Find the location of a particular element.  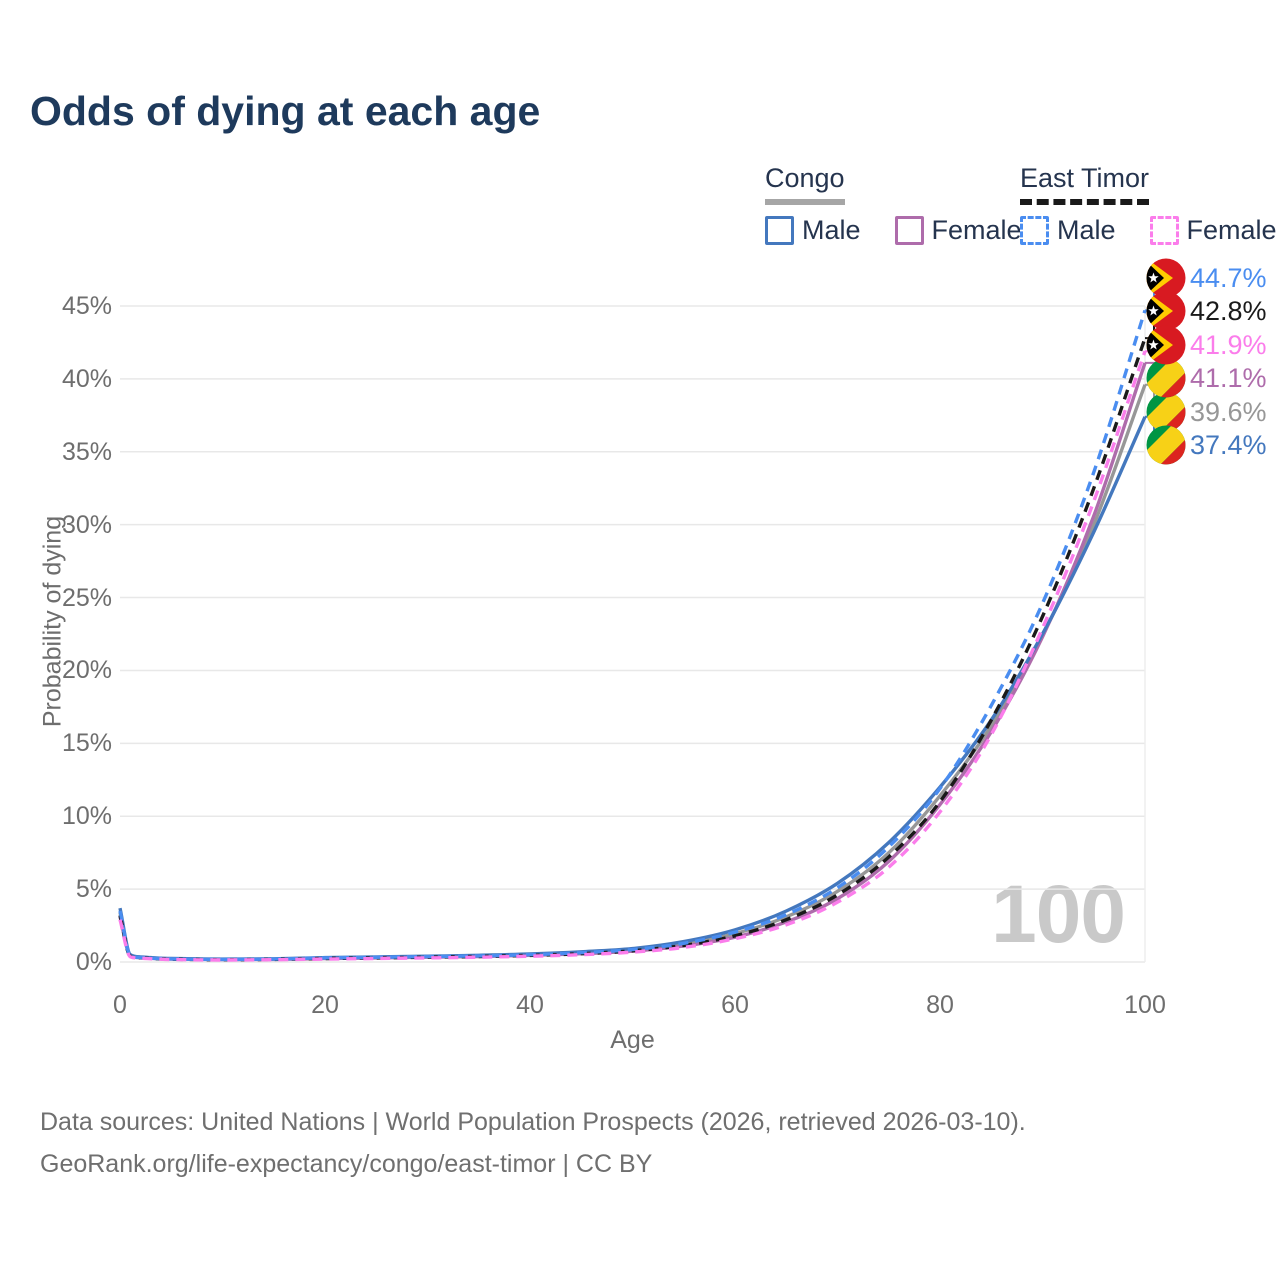

legend-header-congo: Congo is located at coordinates (805, 184).